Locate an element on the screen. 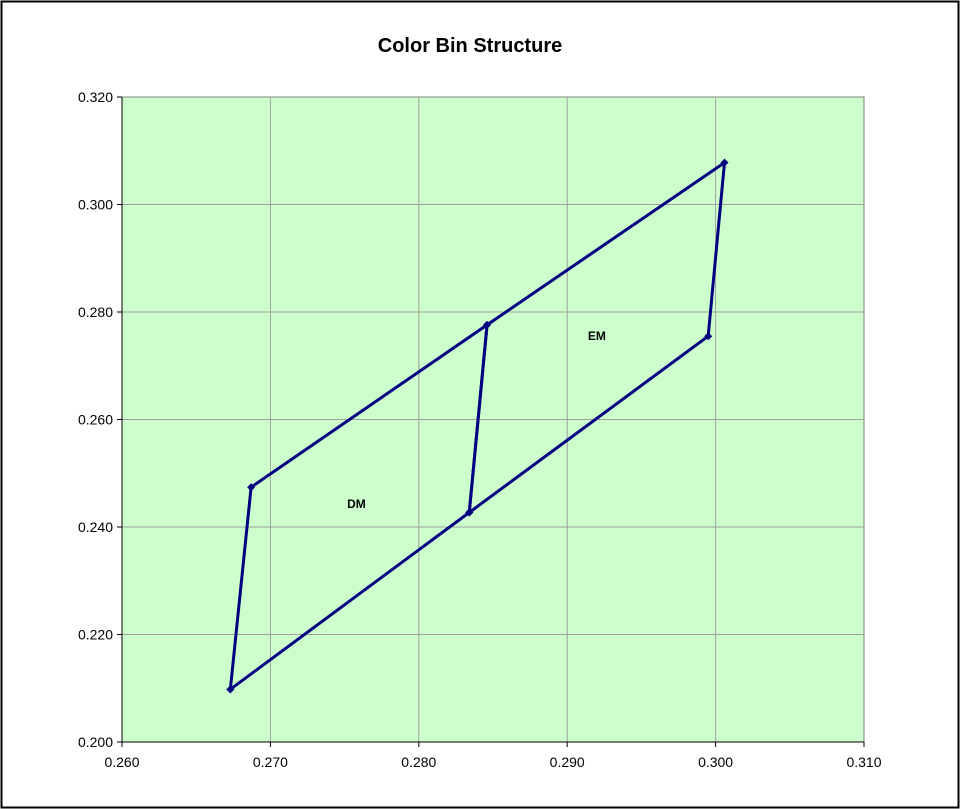 The width and height of the screenshot is (960, 809). y-tick-label: 0.200 is located at coordinates (95, 742).